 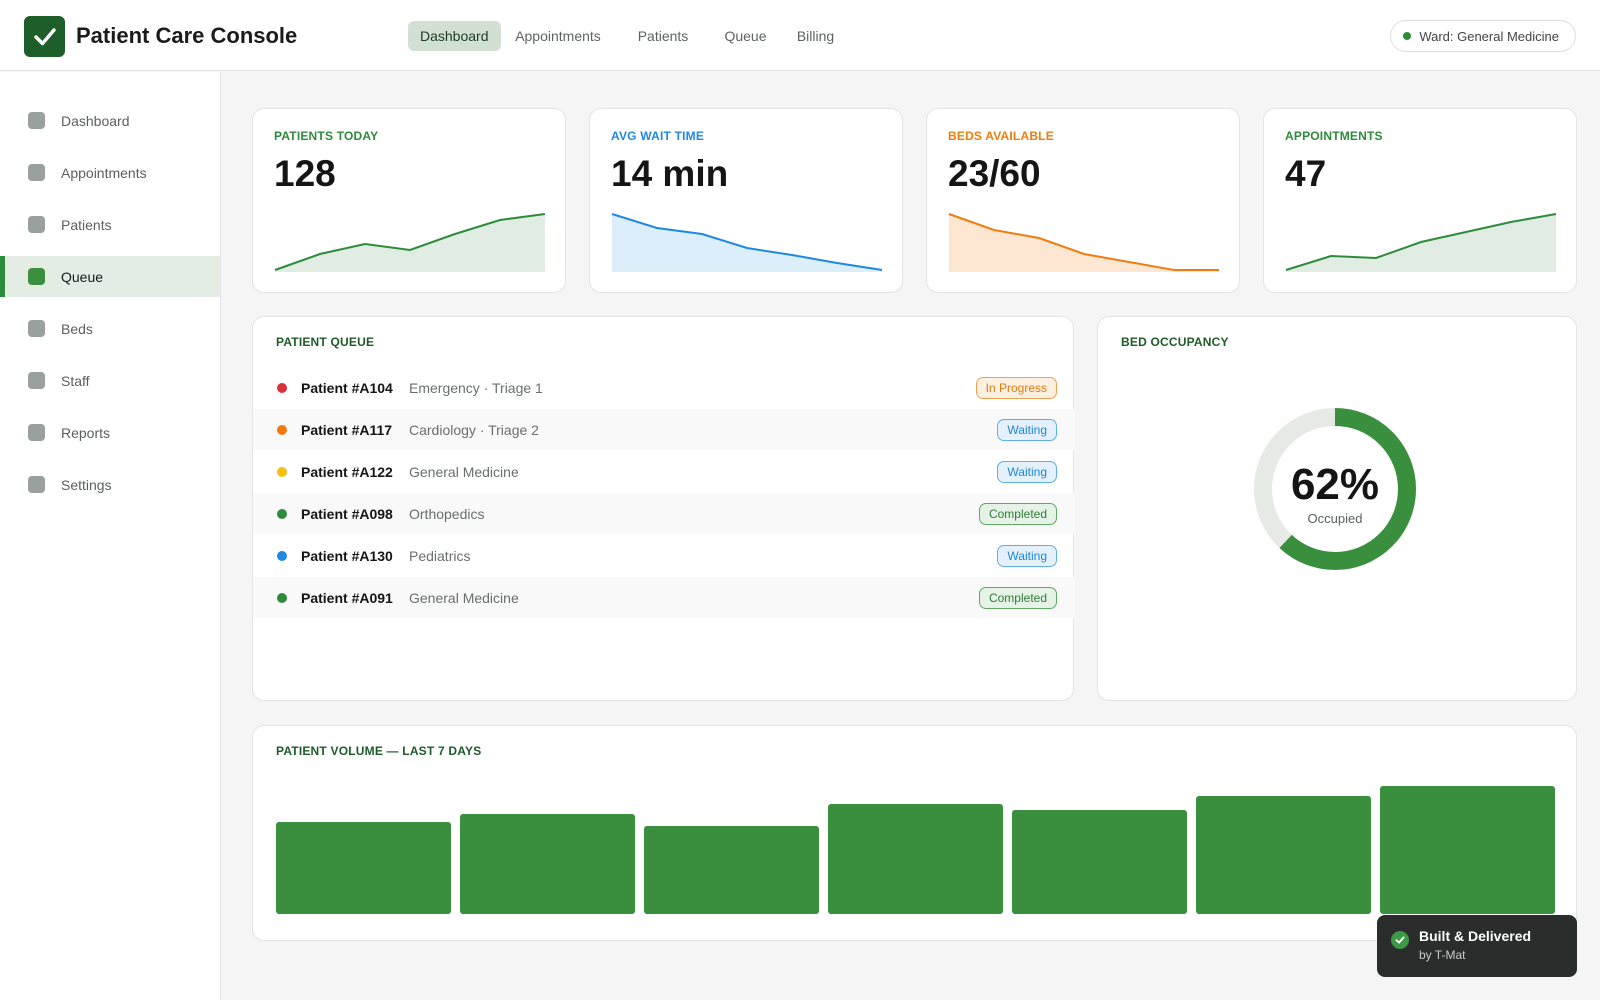 I want to click on sidebar-item-reports: Reports, so click(x=110, y=432).